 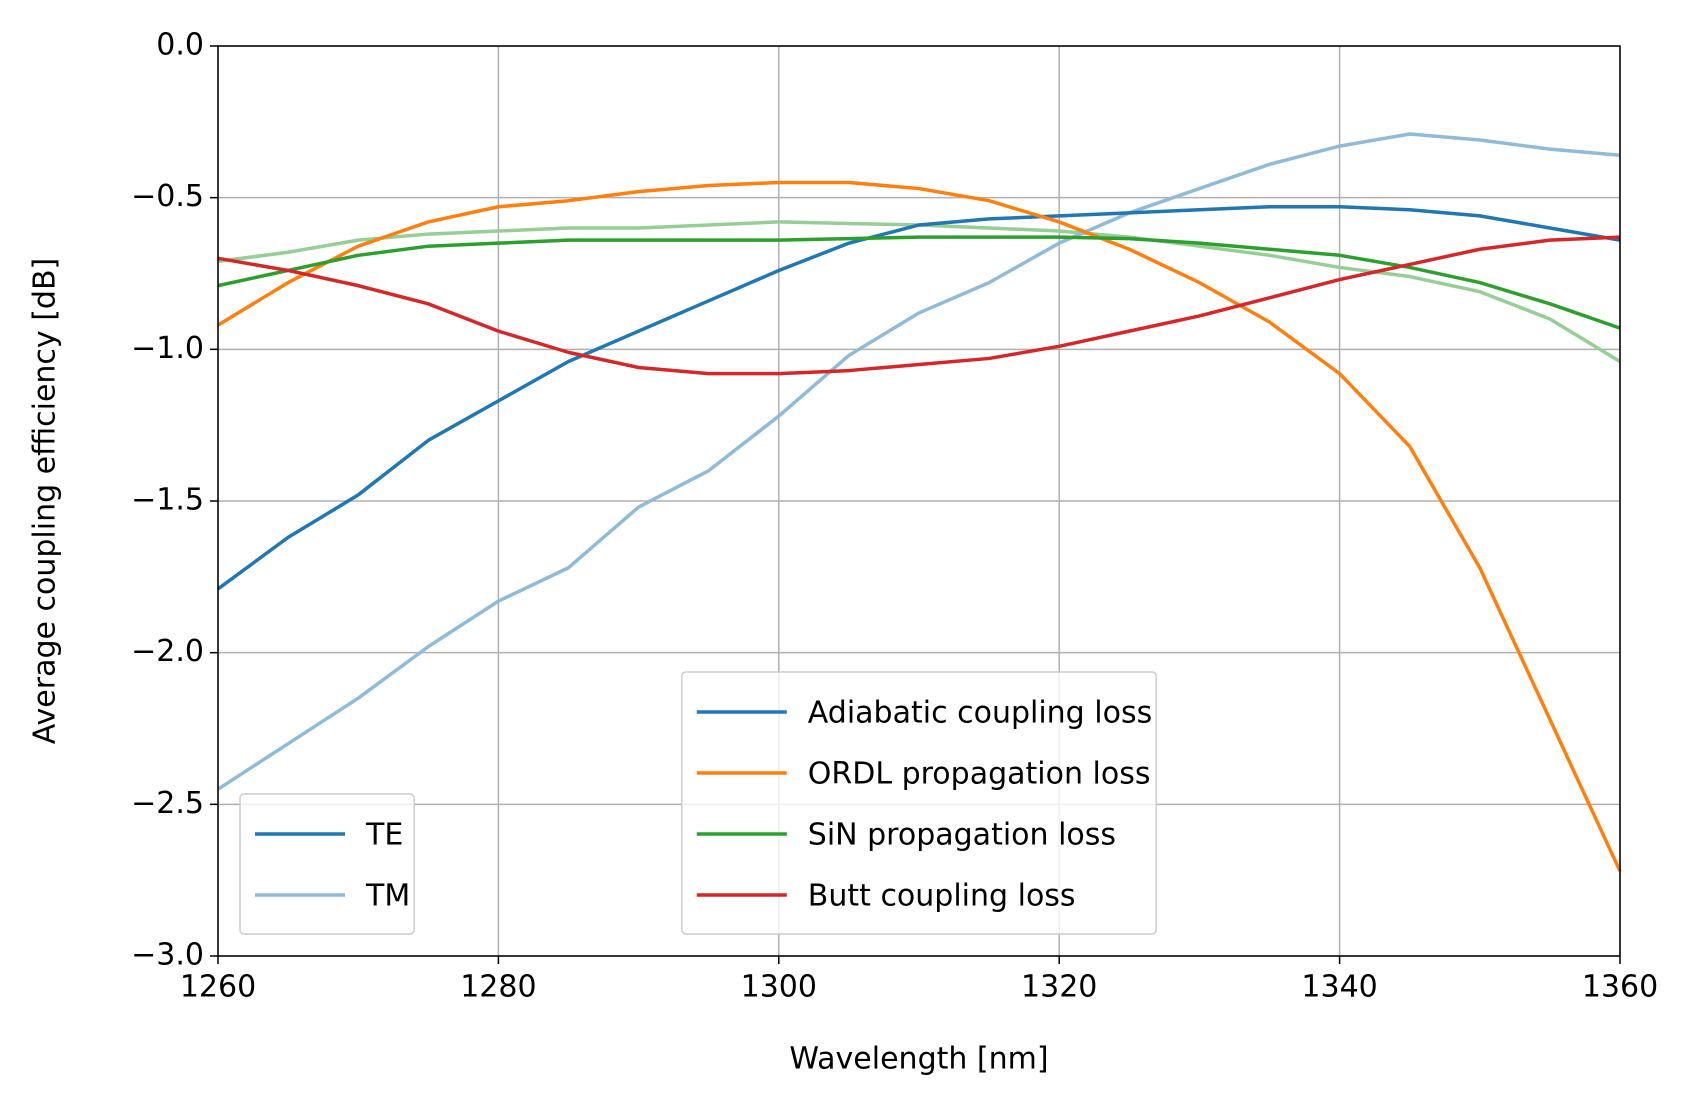 What do you see at coordinates (942, 896) in the screenshot?
I see `legend-label: Butt coupling loss` at bounding box center [942, 896].